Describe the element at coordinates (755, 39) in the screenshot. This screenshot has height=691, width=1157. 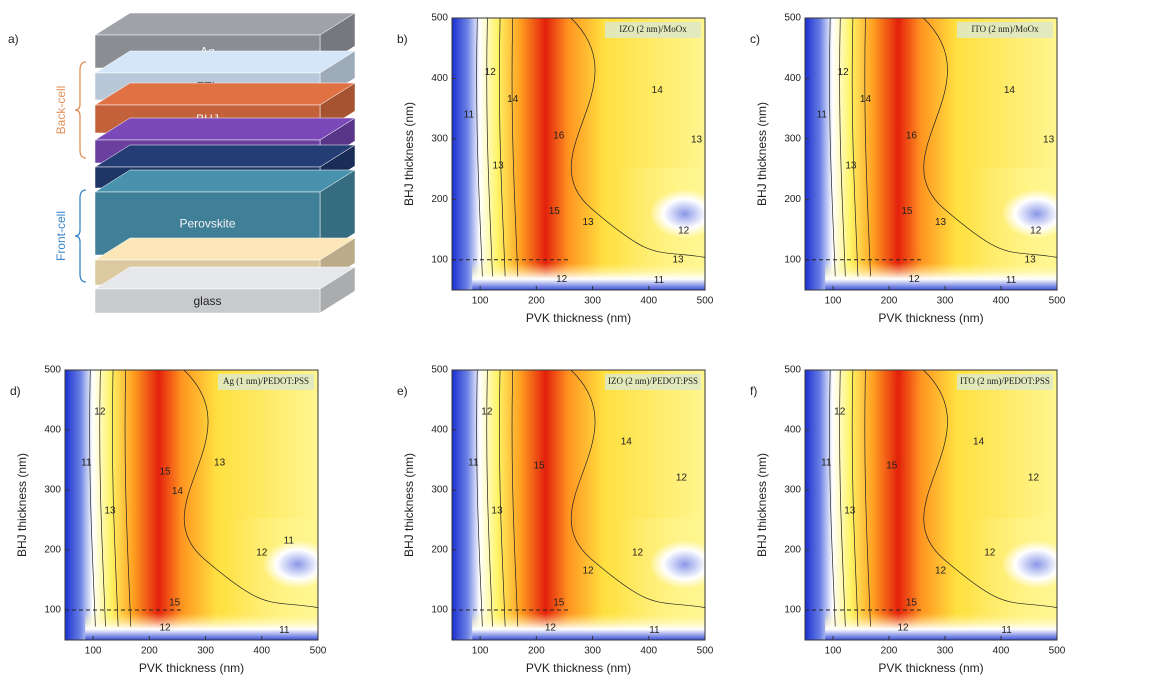
I see `panel-label: c)` at that location.